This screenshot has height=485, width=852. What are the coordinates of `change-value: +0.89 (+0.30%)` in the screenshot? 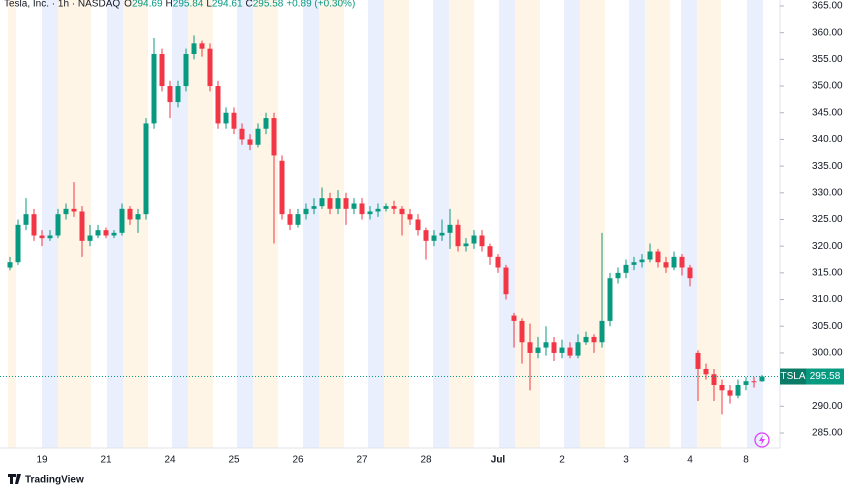 It's located at (320, 5).